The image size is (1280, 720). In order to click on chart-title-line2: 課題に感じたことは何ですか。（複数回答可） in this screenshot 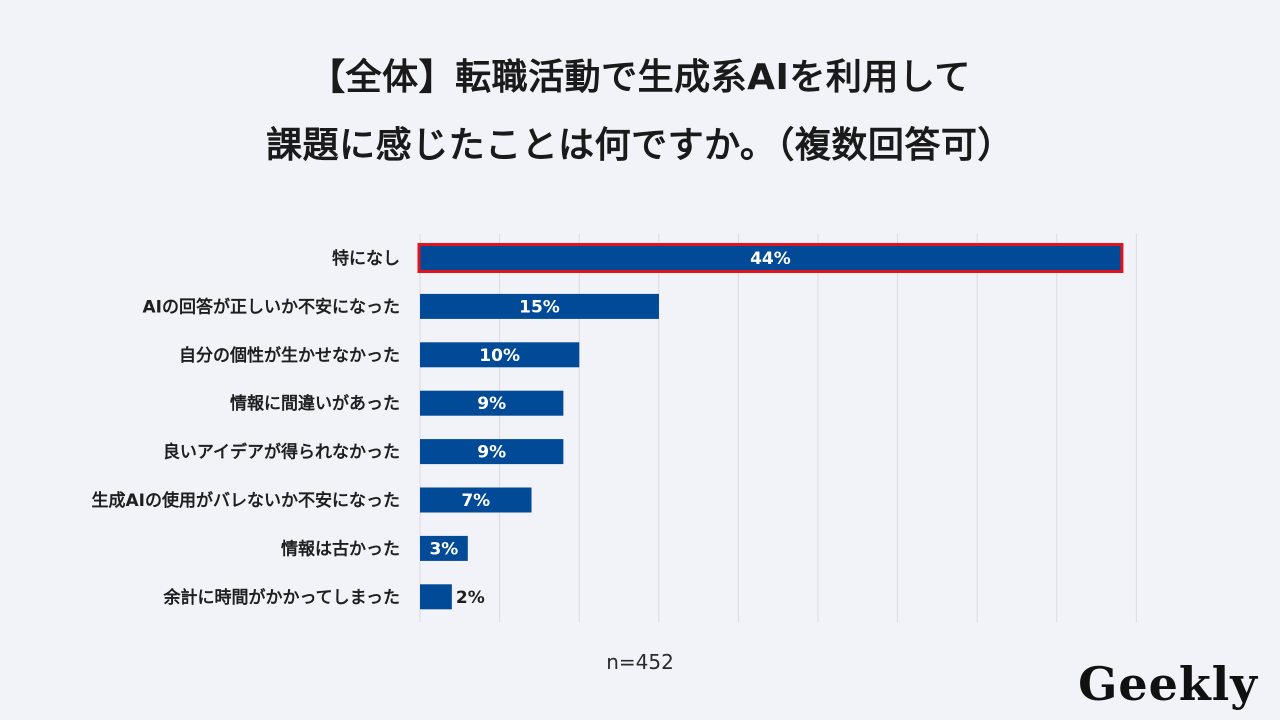, I will do `click(640, 145)`.